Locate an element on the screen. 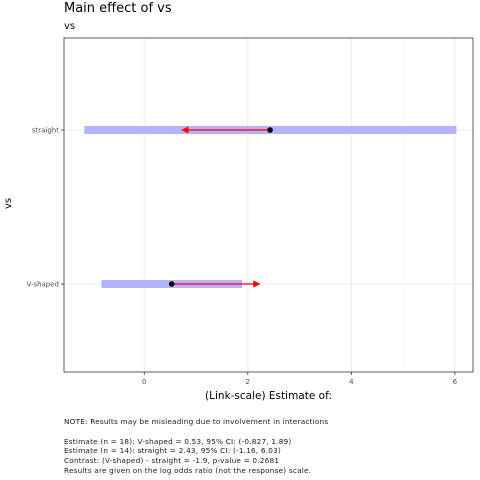  y-axis-title-wrap: vs is located at coordinates (10, 205).